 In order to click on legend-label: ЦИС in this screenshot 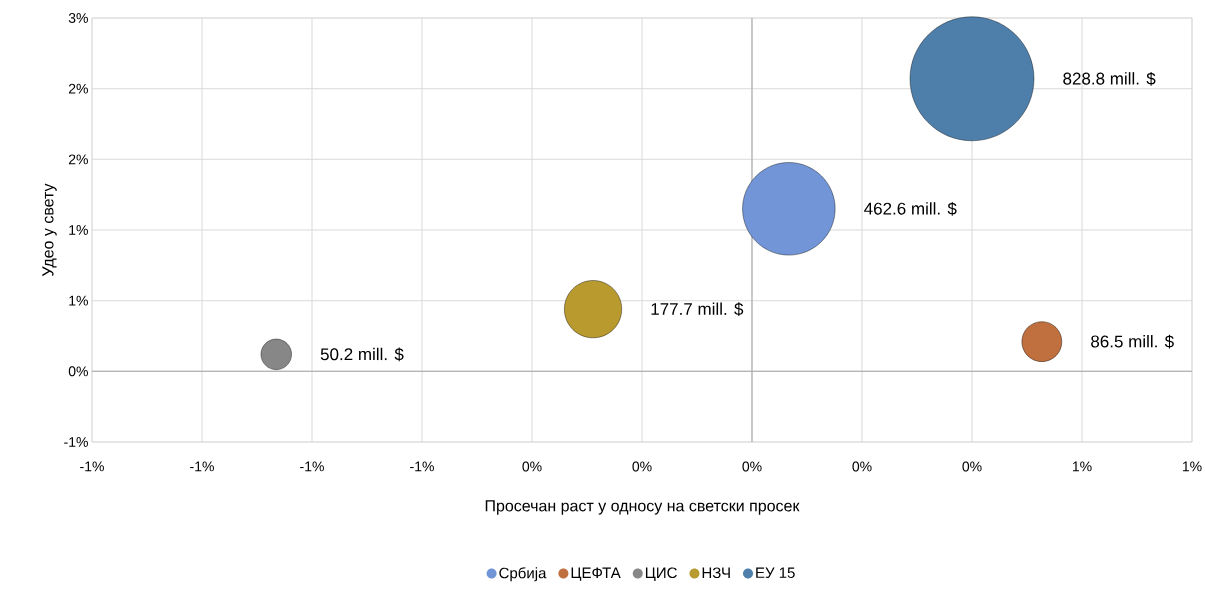, I will do `click(661, 574)`.